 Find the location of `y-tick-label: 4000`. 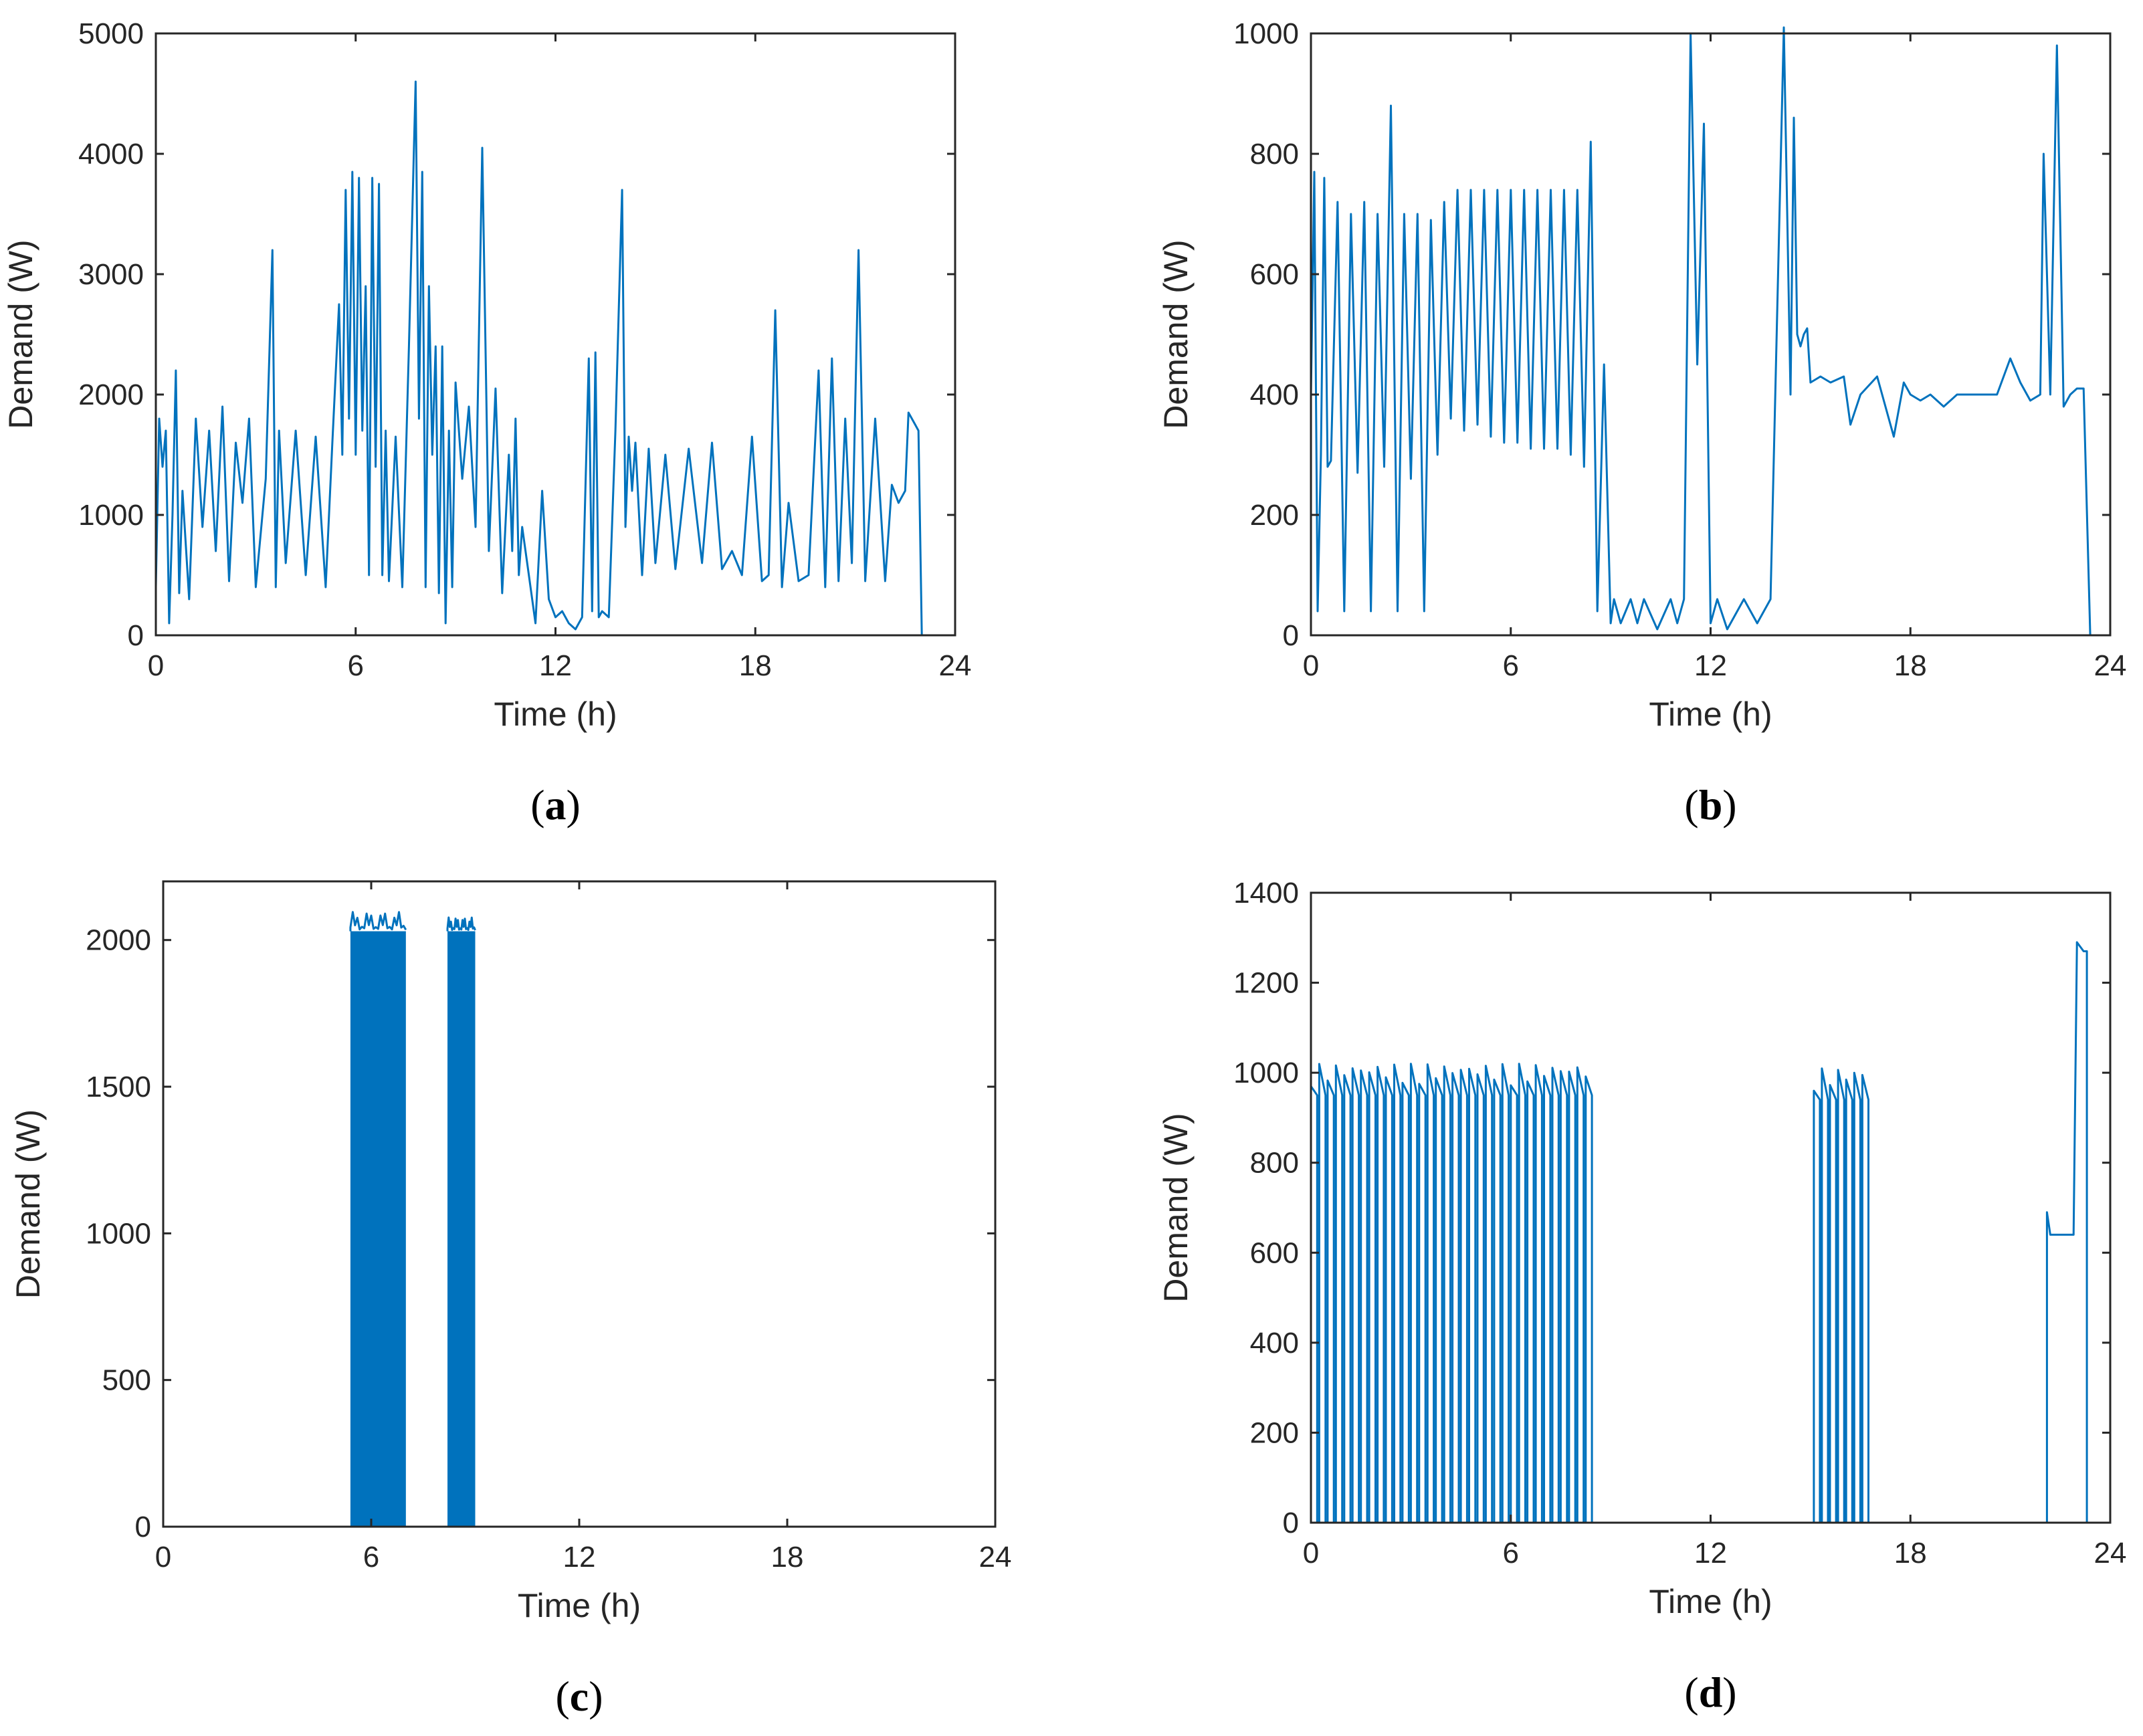

y-tick-label: 4000 is located at coordinates (111, 154).